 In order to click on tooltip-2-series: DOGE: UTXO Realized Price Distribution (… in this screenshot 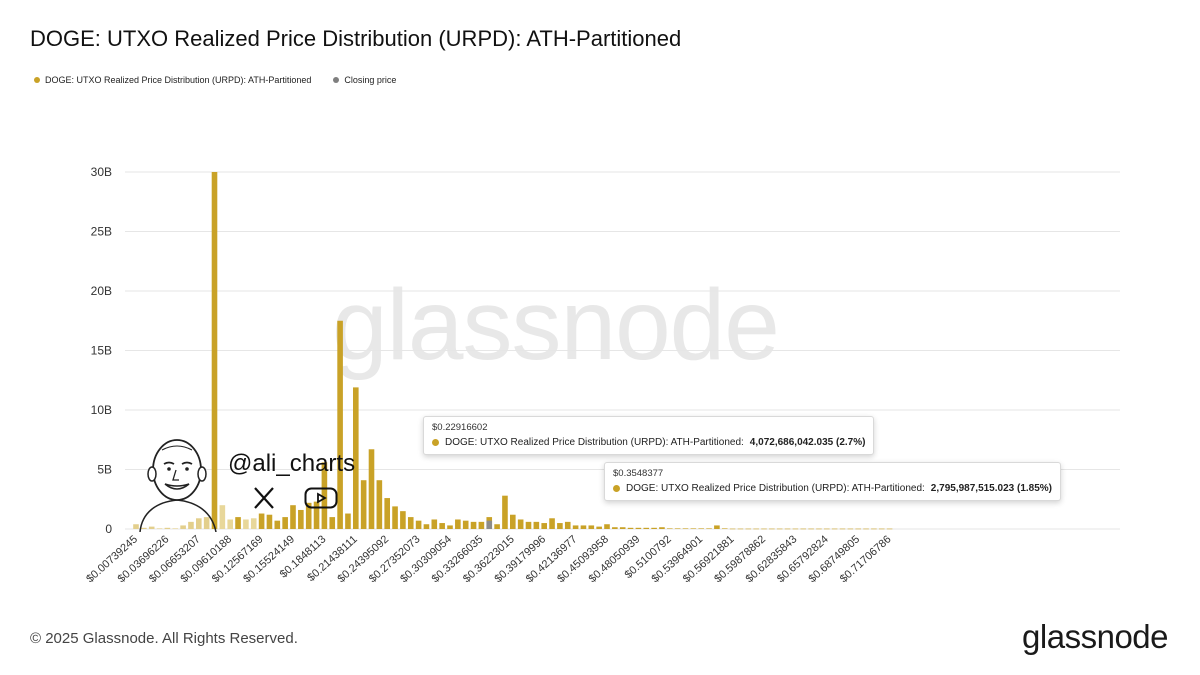, I will do `click(775, 488)`.